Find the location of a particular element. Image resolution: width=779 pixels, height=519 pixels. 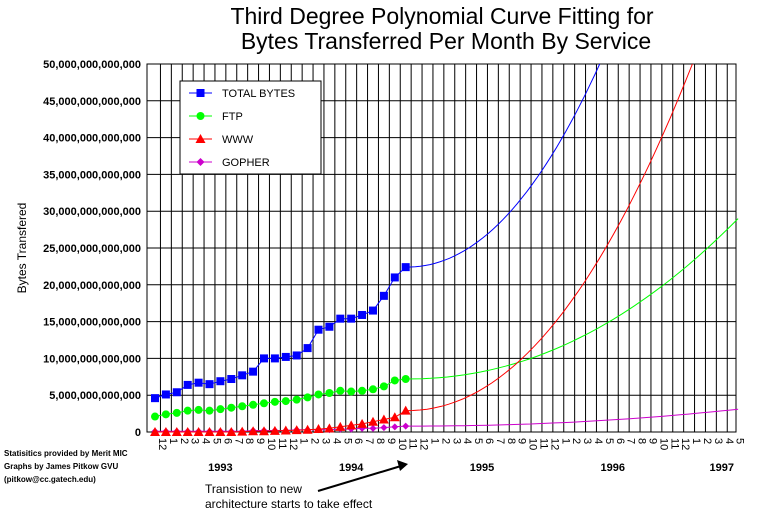

legend-label-ftp: FTP is located at coordinates (232, 117).